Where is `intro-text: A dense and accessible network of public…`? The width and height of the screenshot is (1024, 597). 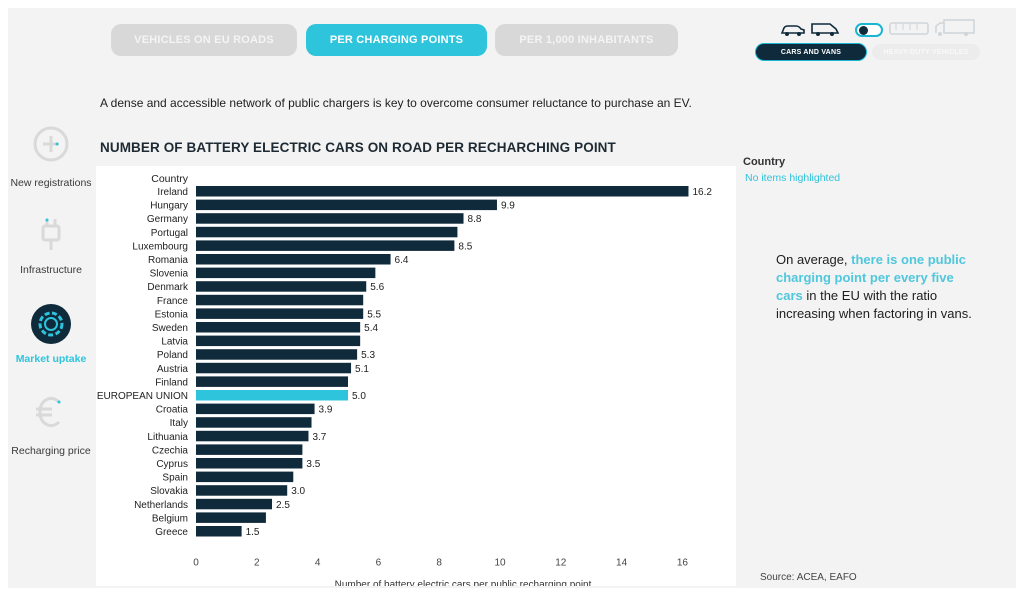
intro-text: A dense and accessible network of public… is located at coordinates (396, 103).